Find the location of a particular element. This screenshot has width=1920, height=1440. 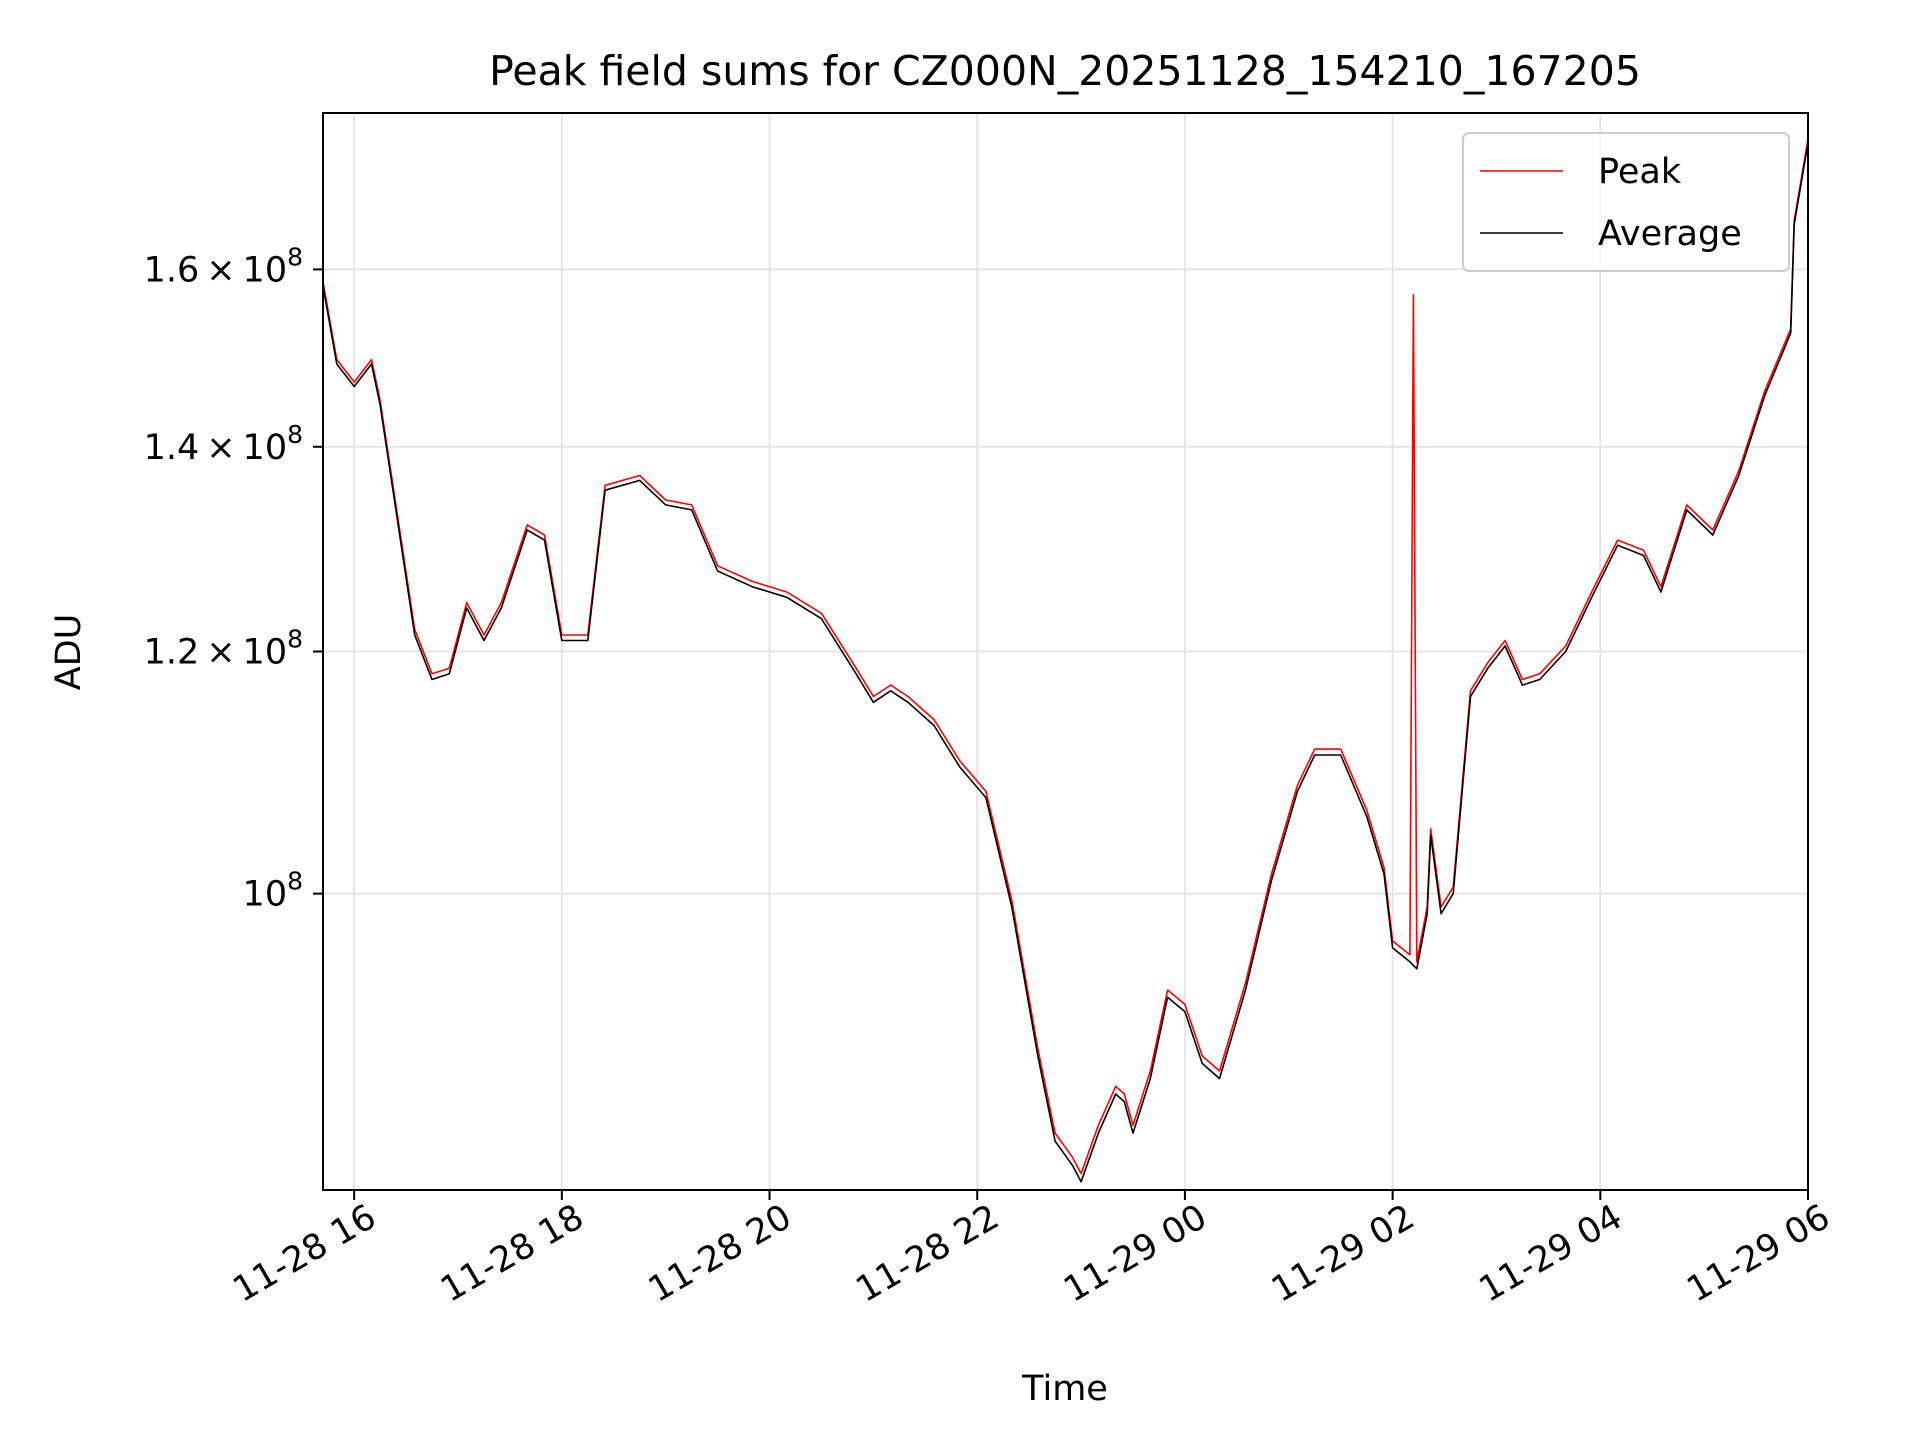

y-tick-label: 1.2 × 10⁸ is located at coordinates (223, 649).